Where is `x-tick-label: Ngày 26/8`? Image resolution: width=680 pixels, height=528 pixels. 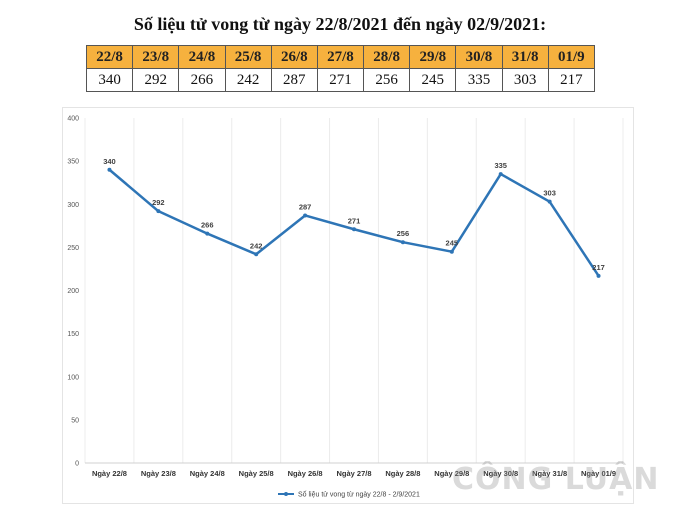 x-tick-label: Ngày 26/8 is located at coordinates (305, 473).